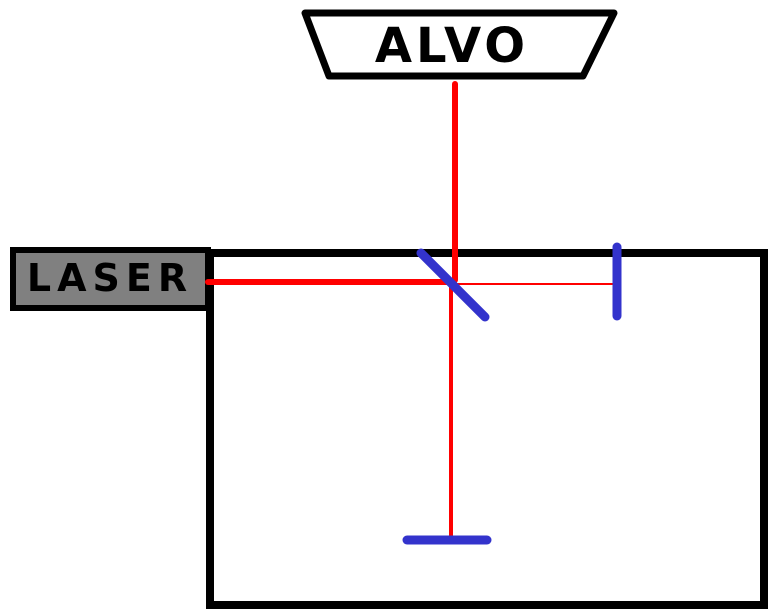  I want to click on laser-source: LASER, so click(110, 279).